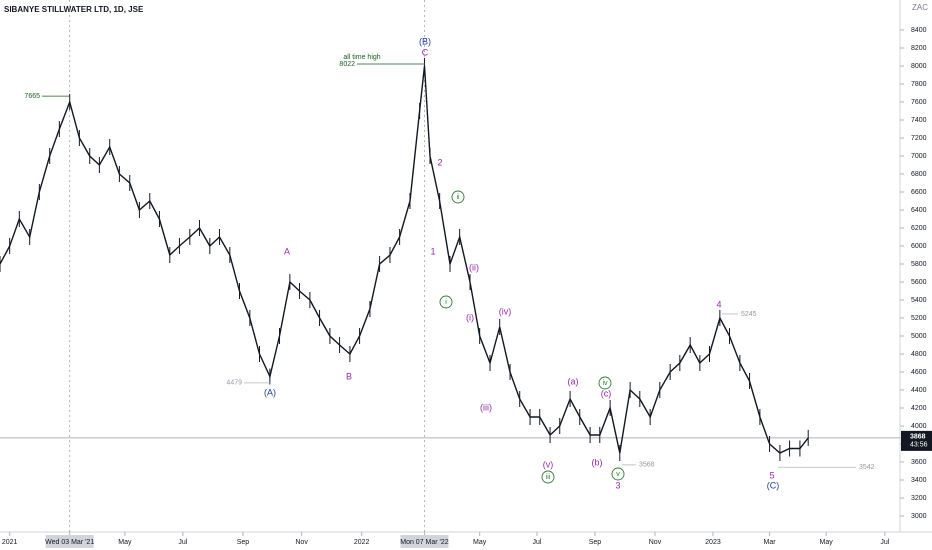 The height and width of the screenshot is (550, 932). I want to click on wave-label: i, so click(446, 302).